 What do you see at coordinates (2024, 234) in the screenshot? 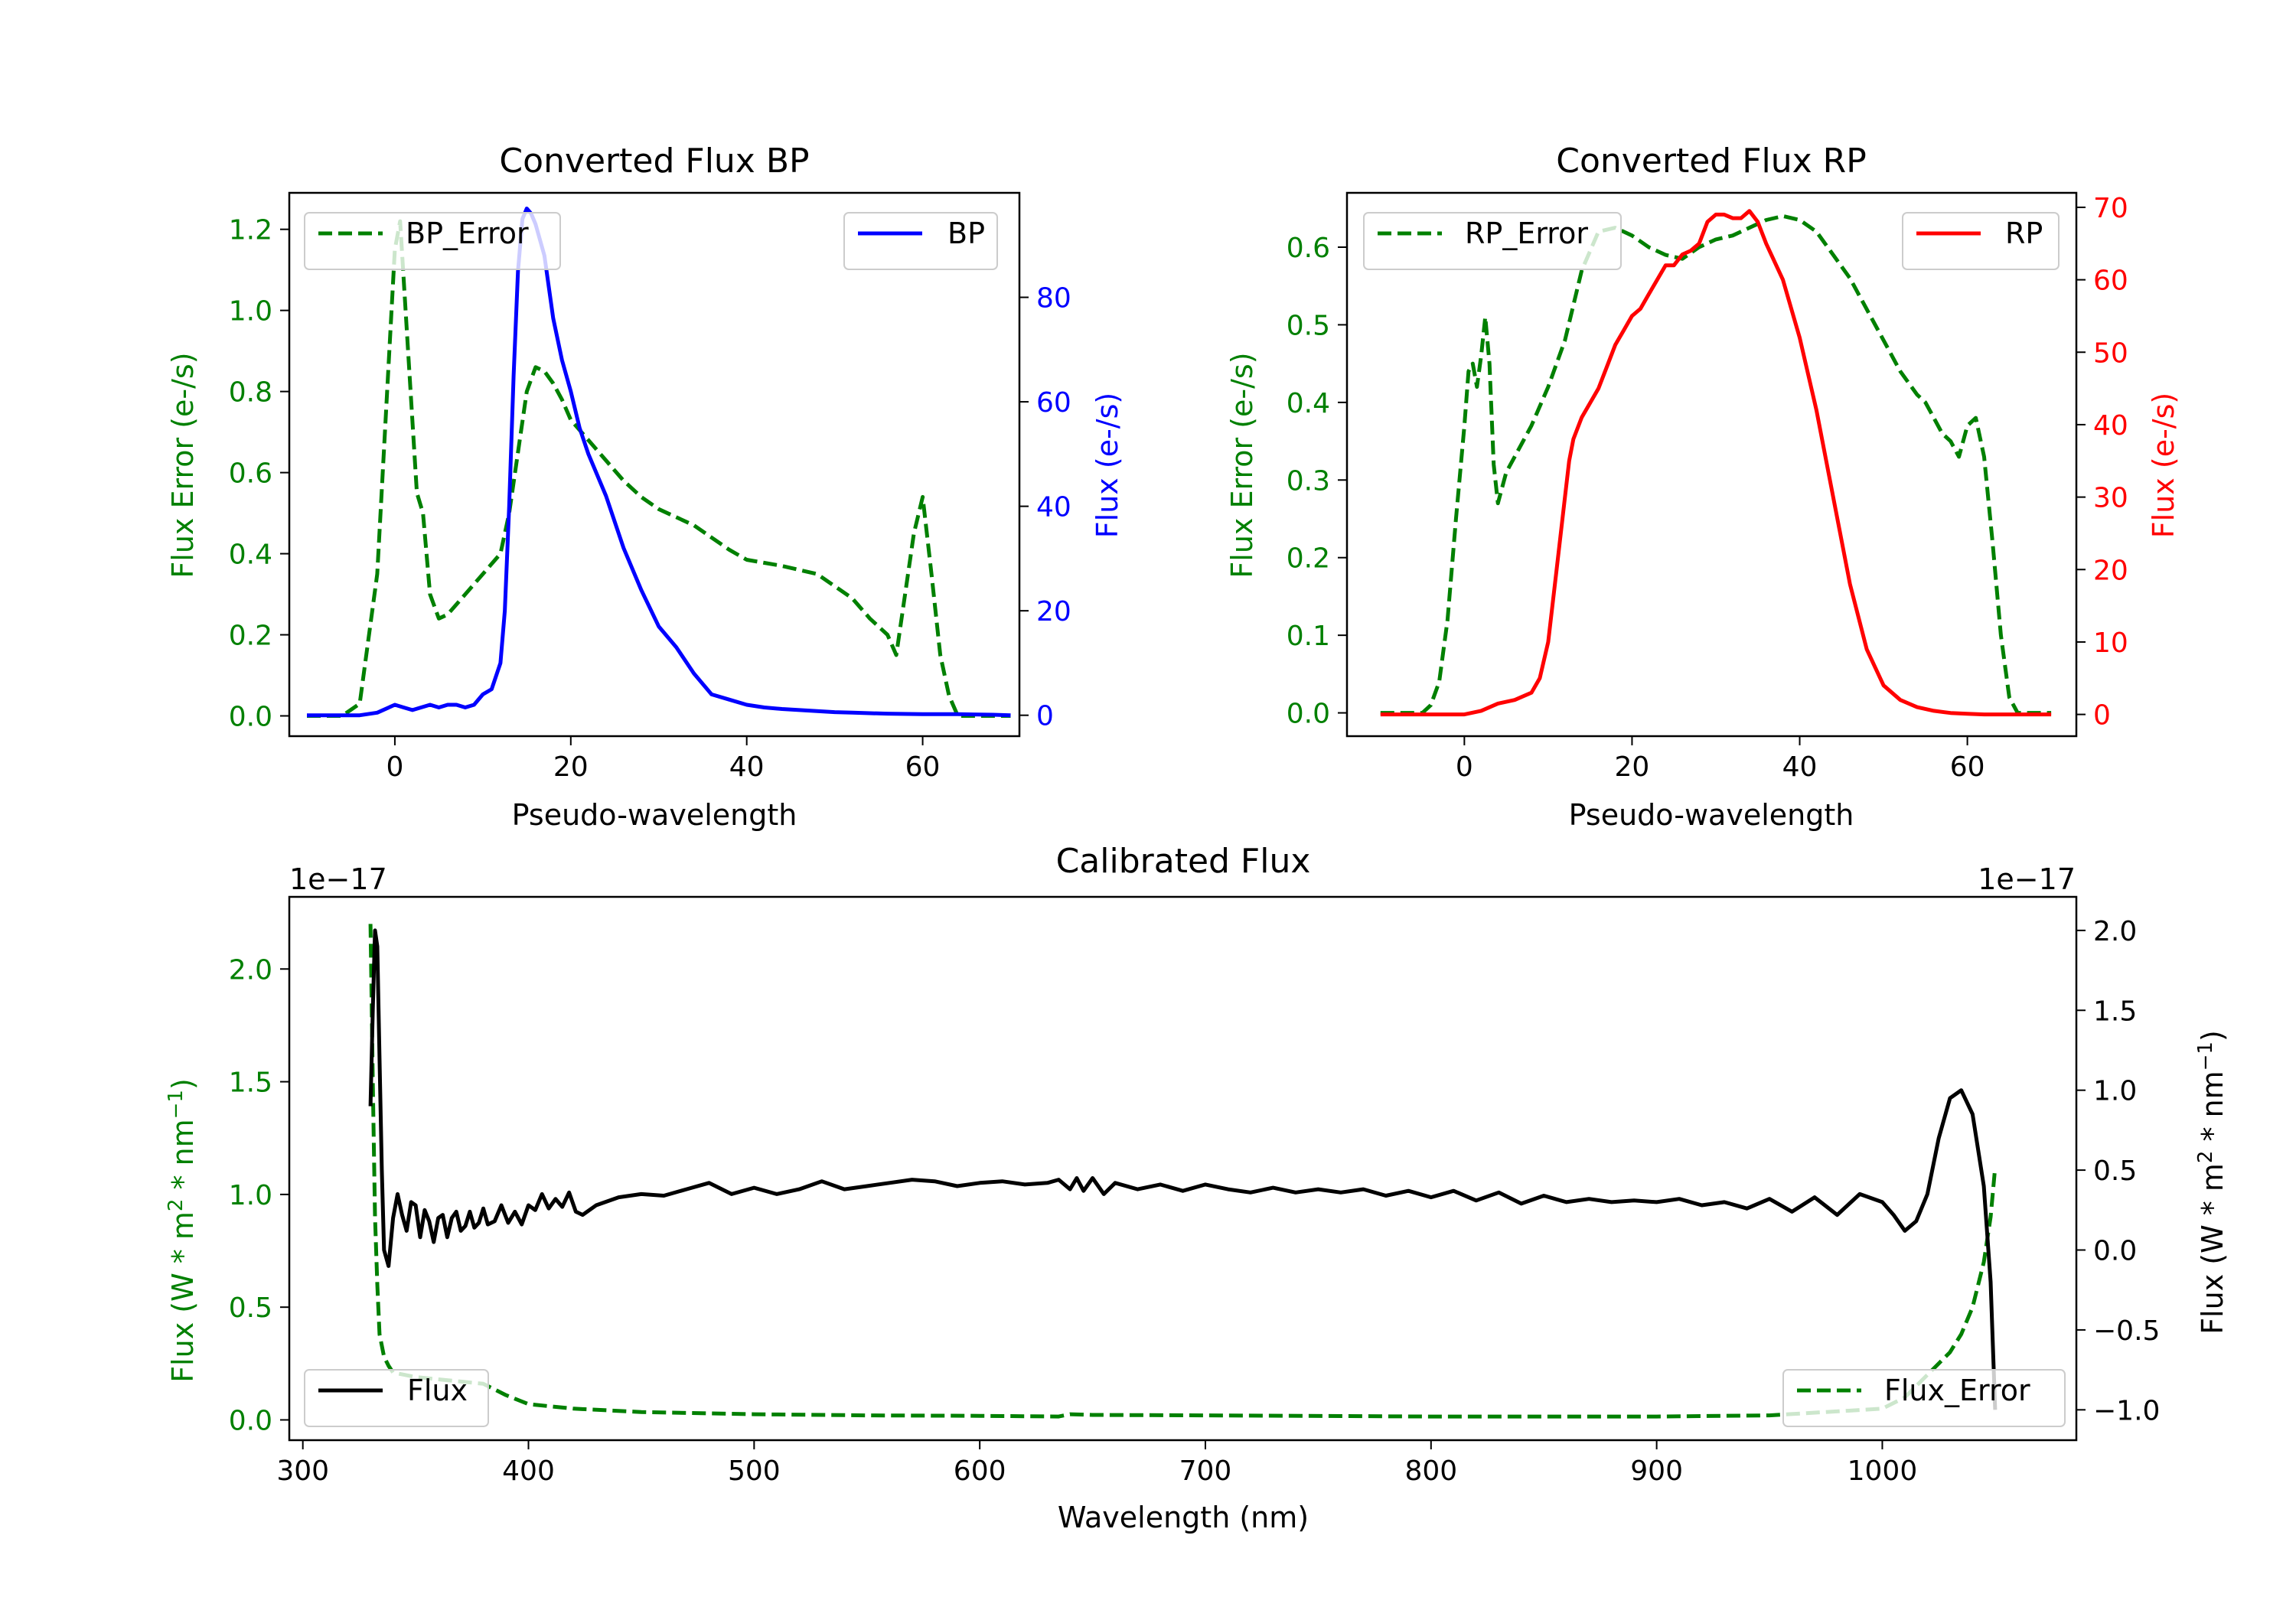
I see `rp-legend-flux-label: RP` at bounding box center [2024, 234].